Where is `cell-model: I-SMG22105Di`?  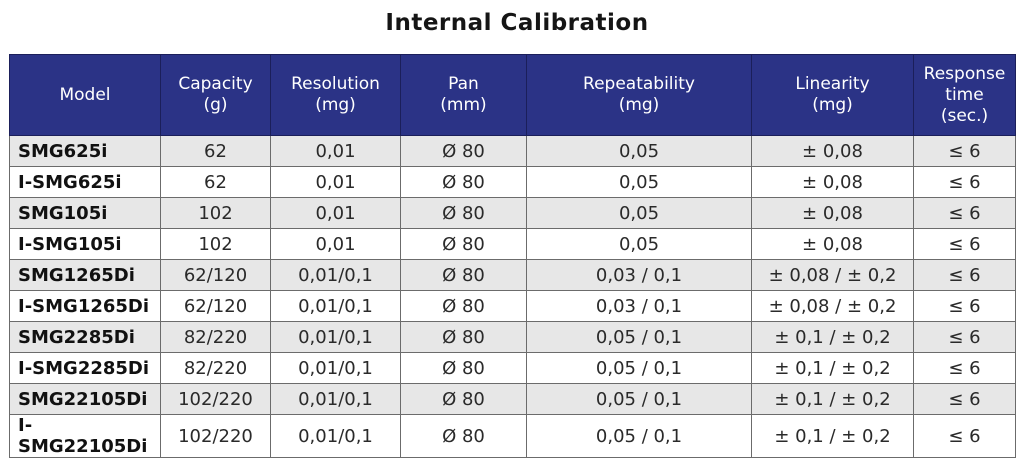 cell-model: I-SMG22105Di is located at coordinates (85, 436).